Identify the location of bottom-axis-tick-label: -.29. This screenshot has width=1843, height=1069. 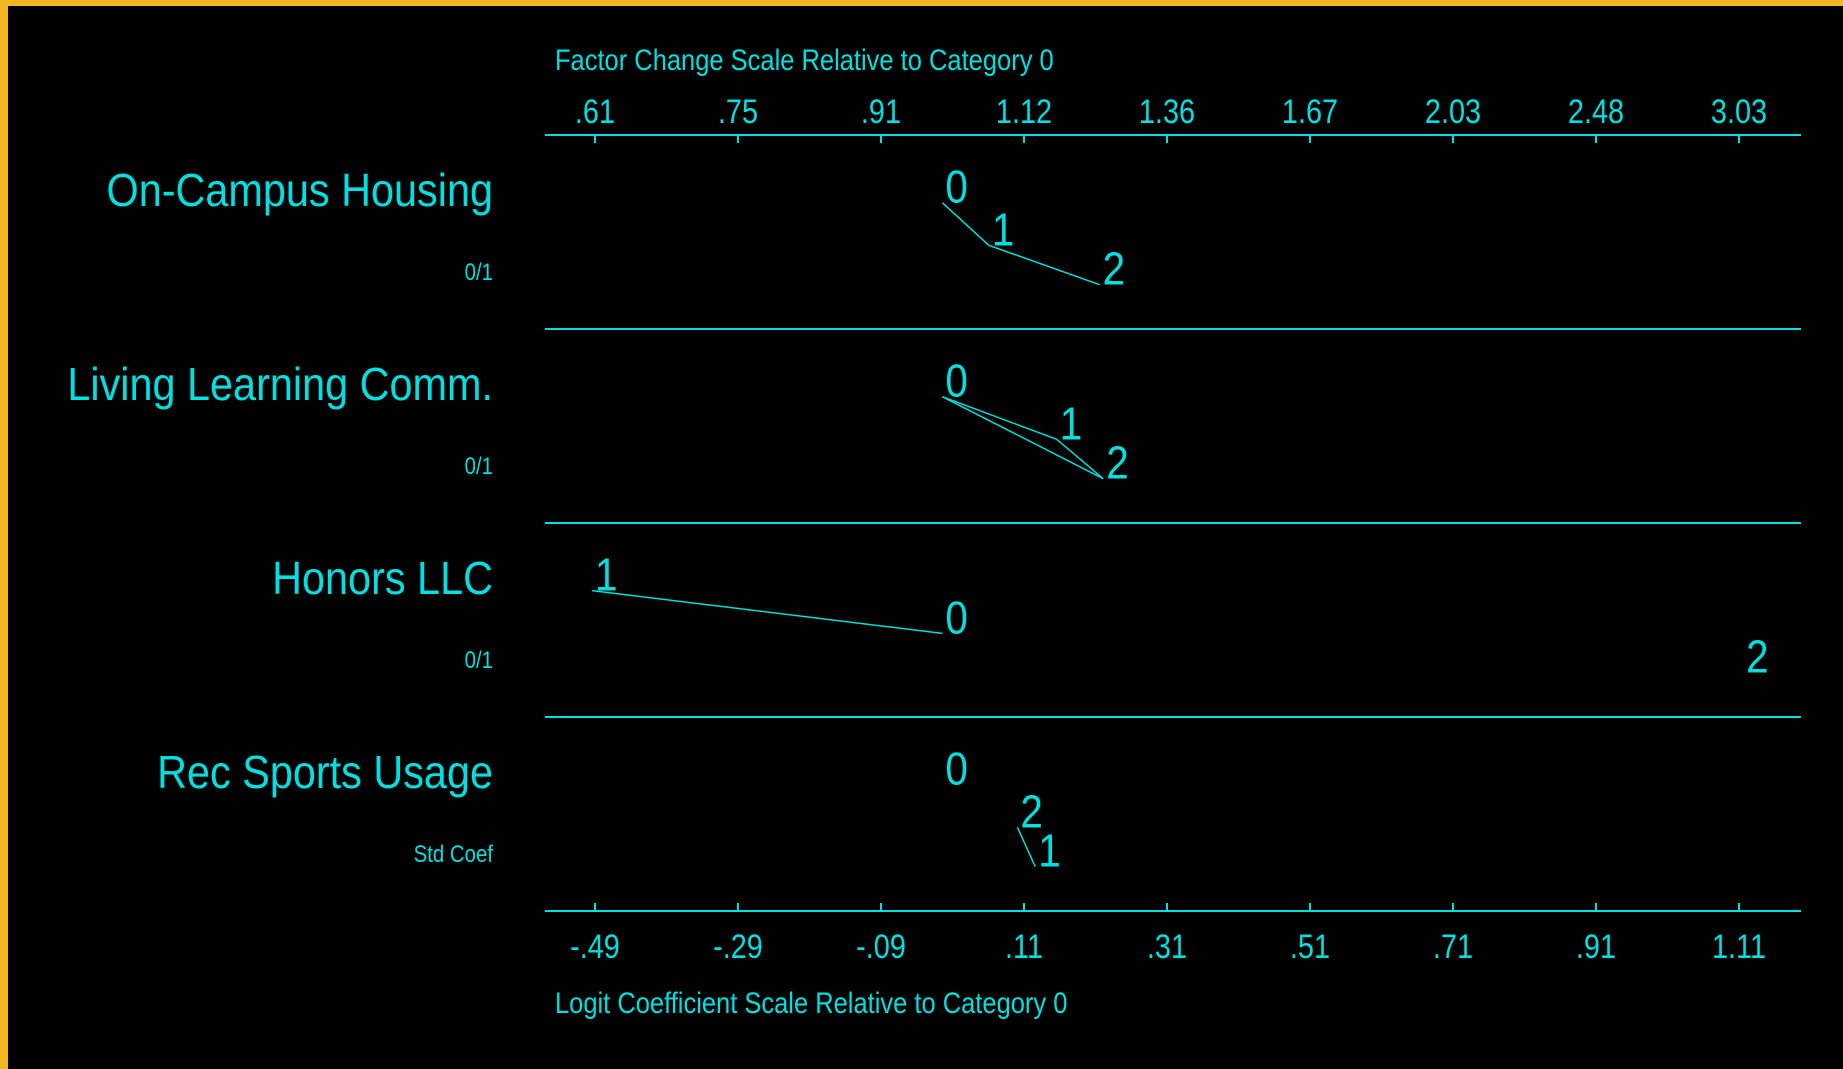
(738, 946).